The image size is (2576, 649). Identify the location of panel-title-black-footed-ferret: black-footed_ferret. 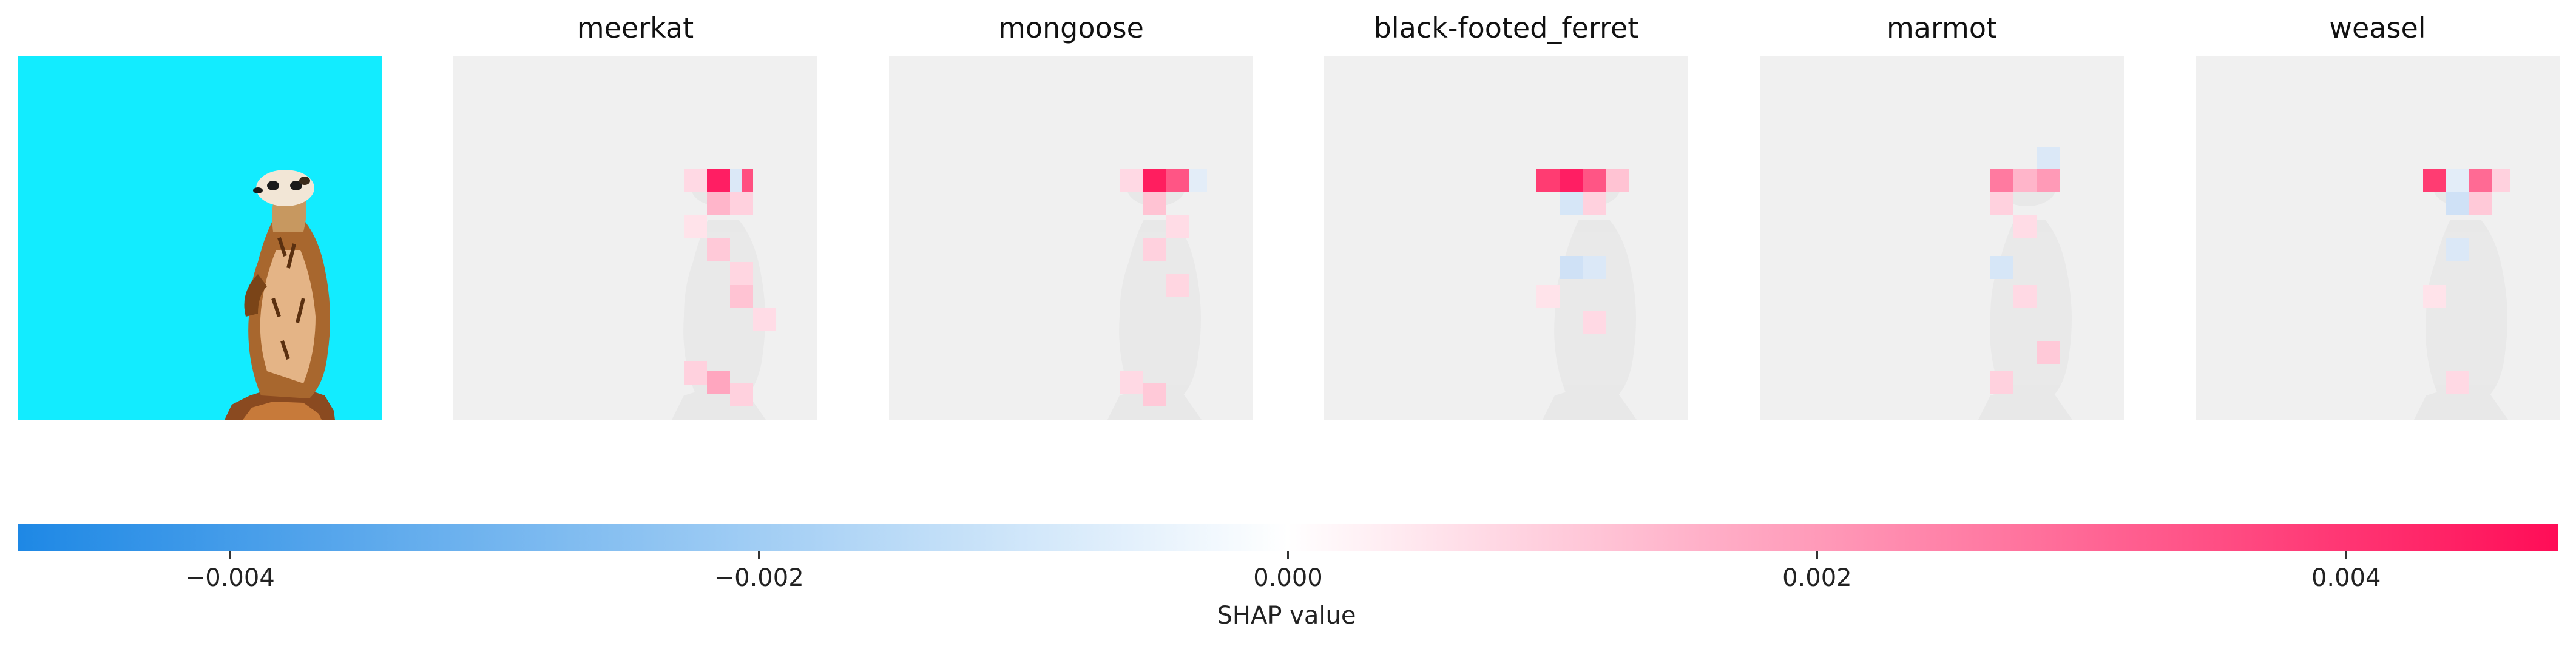
(1506, 28).